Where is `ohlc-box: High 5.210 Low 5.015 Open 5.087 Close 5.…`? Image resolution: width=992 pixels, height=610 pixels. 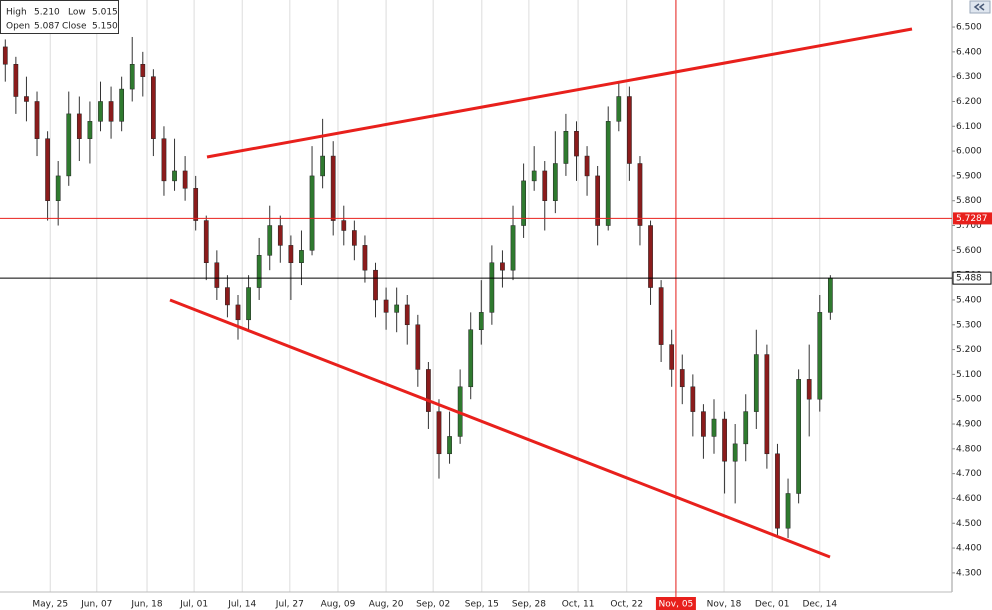
ohlc-box: High 5.210 Low 5.015 Open 5.087 Close 5.… is located at coordinates (59, 17).